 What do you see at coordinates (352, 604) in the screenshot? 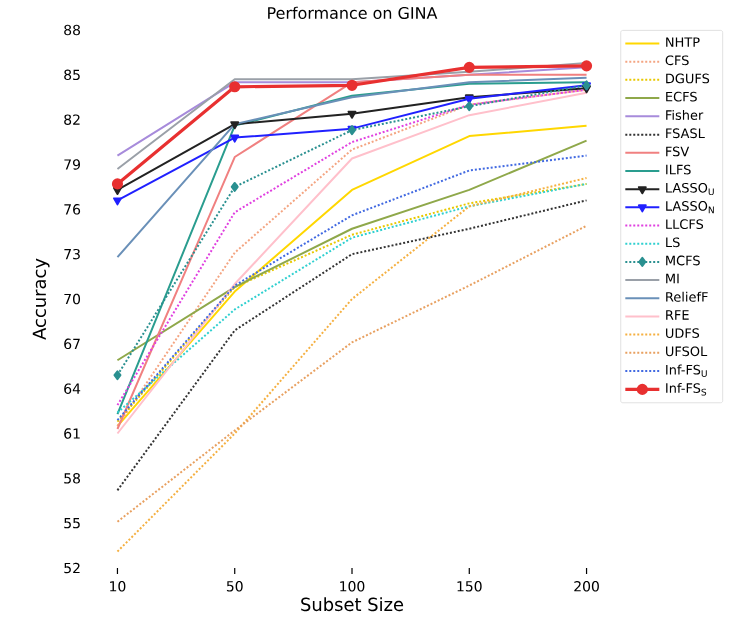
I see `x-axis-title: Subset Size` at bounding box center [352, 604].